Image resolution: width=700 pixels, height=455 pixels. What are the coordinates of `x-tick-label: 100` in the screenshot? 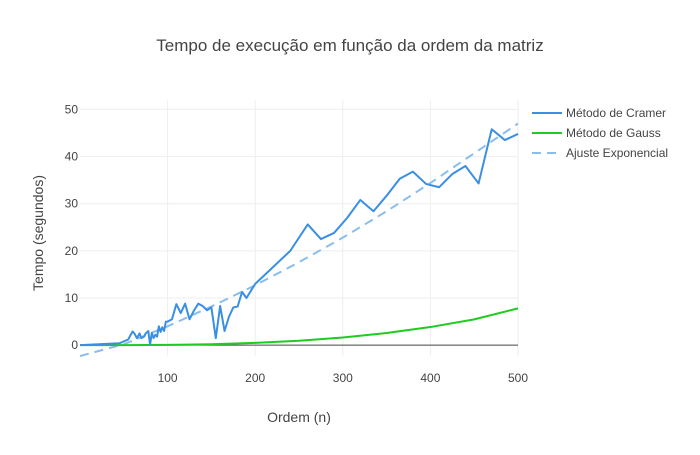 It's located at (168, 378).